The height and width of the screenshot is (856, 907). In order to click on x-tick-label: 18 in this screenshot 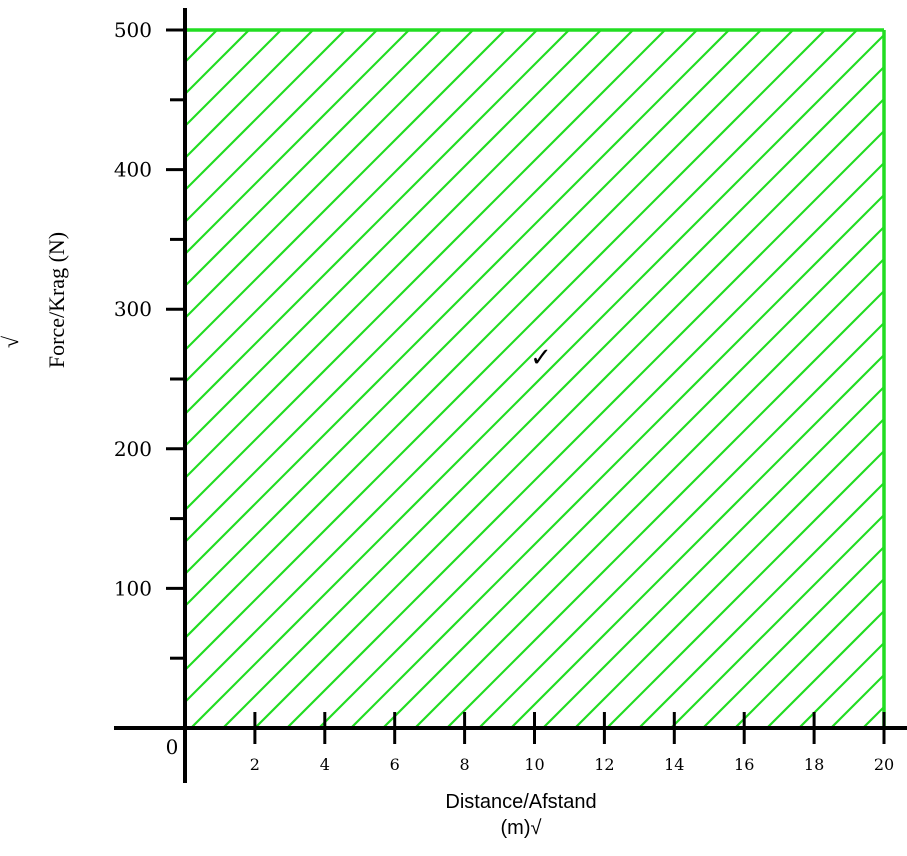, I will do `click(814, 764)`.